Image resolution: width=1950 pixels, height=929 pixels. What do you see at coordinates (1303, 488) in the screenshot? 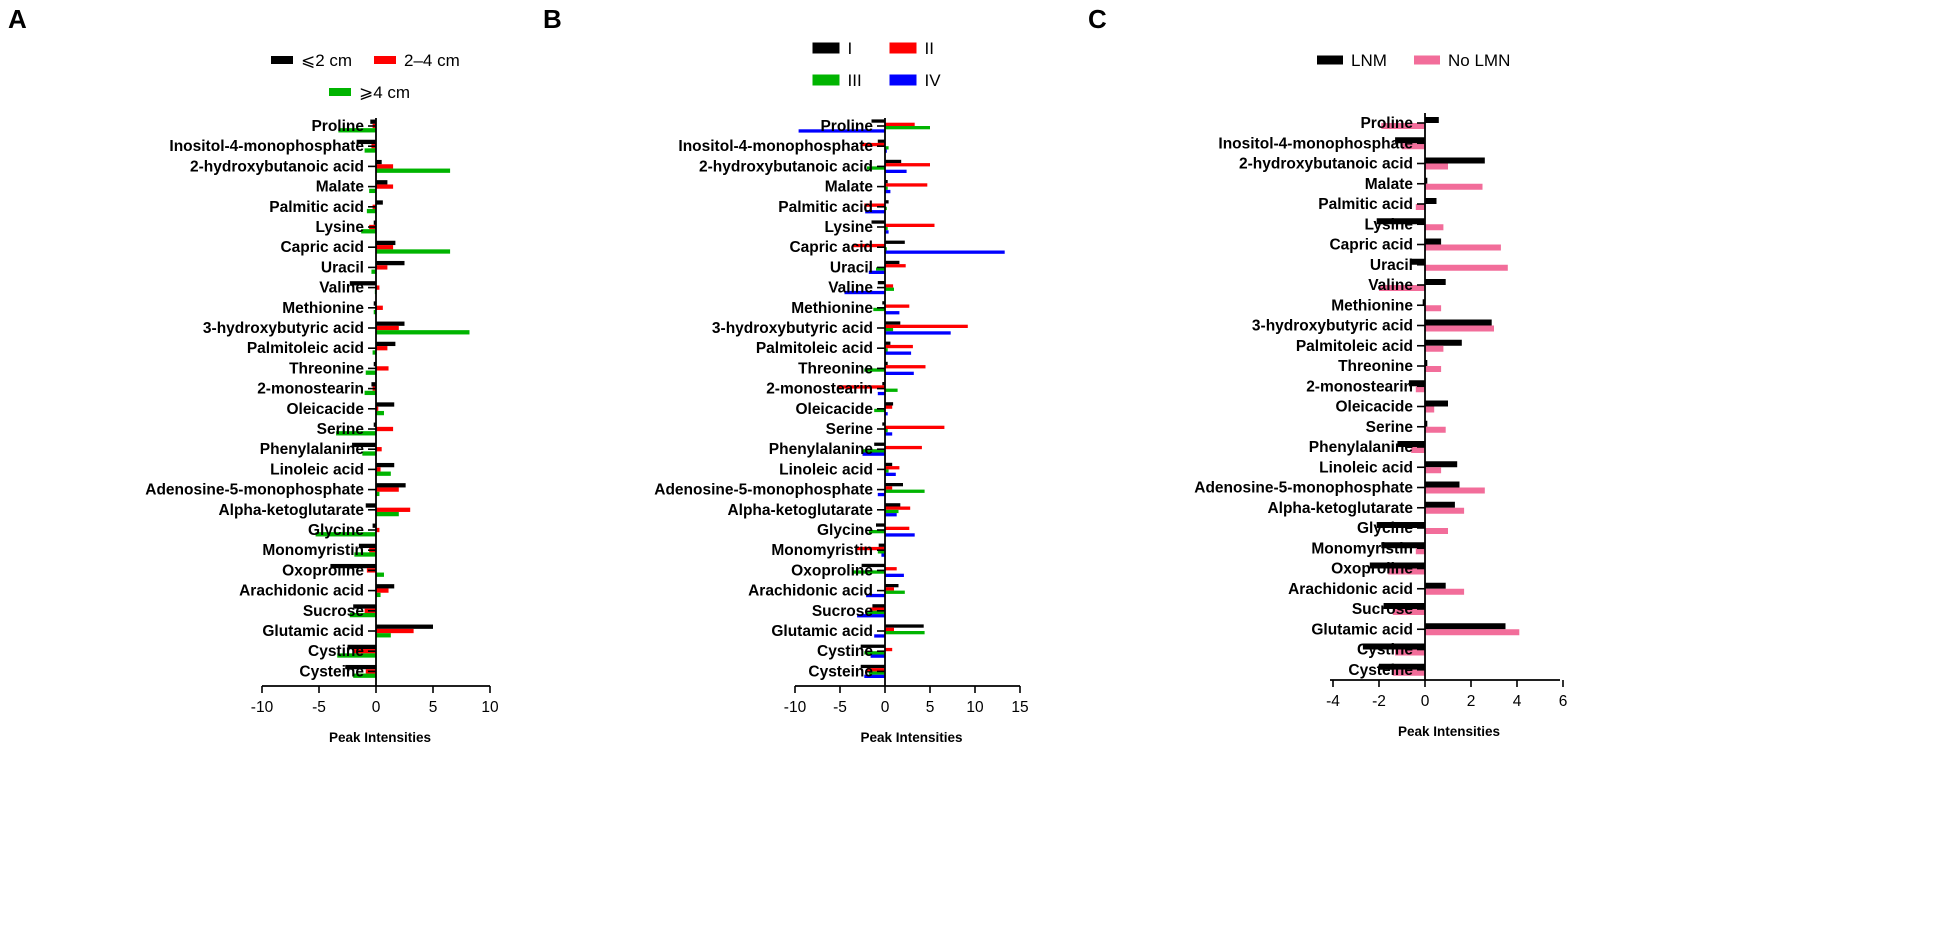
I see `category-label: Adenosine-5-monophosphate` at bounding box center [1303, 488].